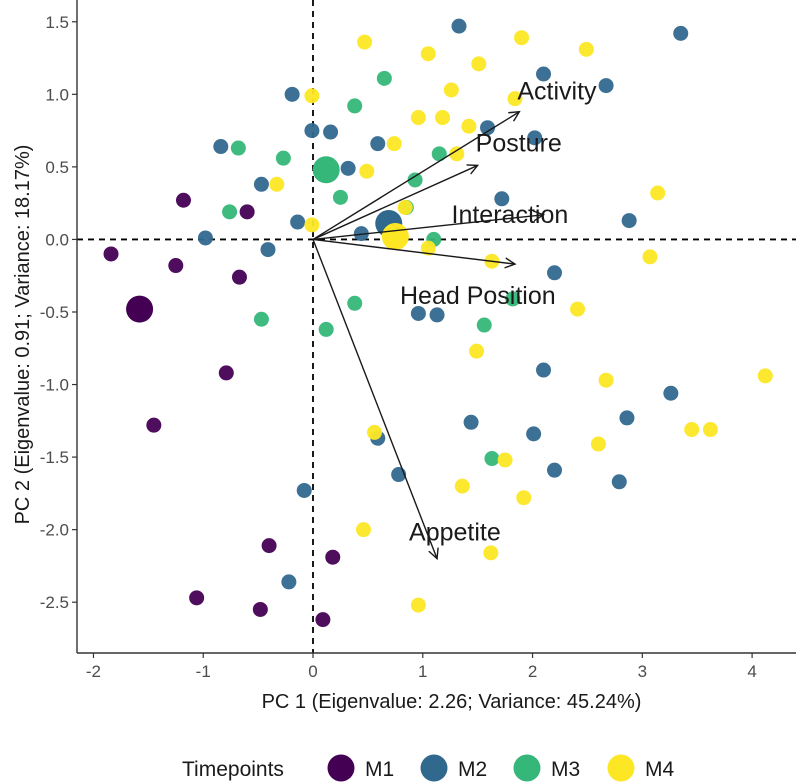  I want to click on loading-arrow-appetite, so click(374, 398).